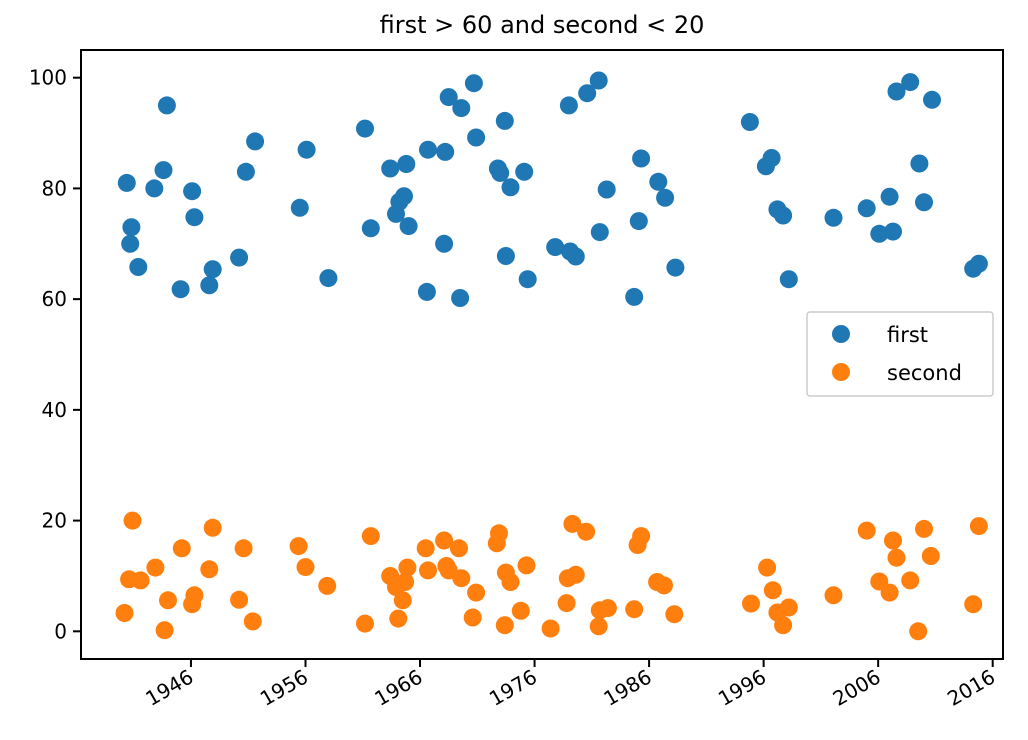 This screenshot has width=1028, height=740. What do you see at coordinates (628, 688) in the screenshot?
I see `x-tick-label: 1986` at bounding box center [628, 688].